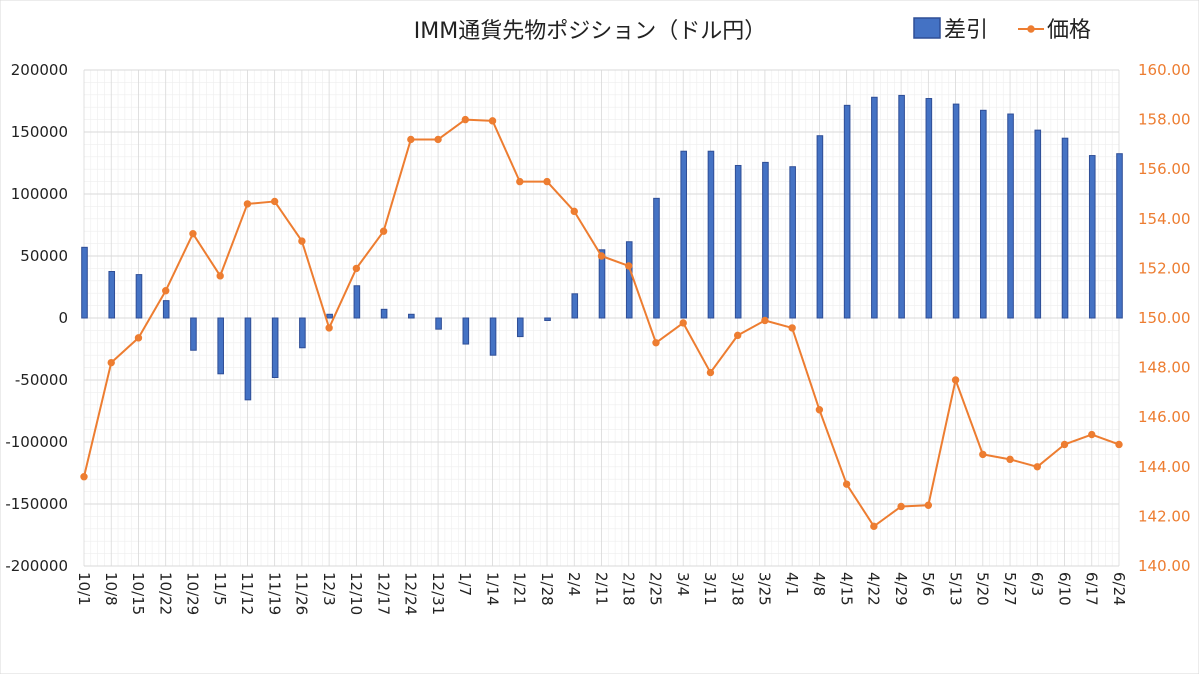 The width and height of the screenshot is (1199, 674). What do you see at coordinates (274, 593) in the screenshot?
I see `x-tick-label: 11/19` at bounding box center [274, 593].